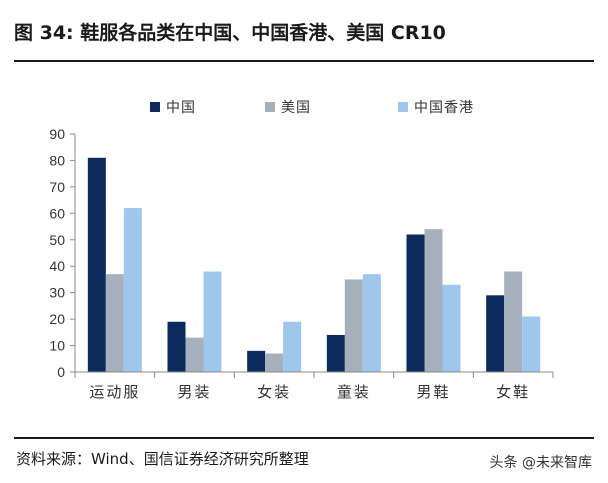 The height and width of the screenshot is (483, 608). Describe the element at coordinates (274, 392) in the screenshot. I see `x-category-label: 女装` at that location.